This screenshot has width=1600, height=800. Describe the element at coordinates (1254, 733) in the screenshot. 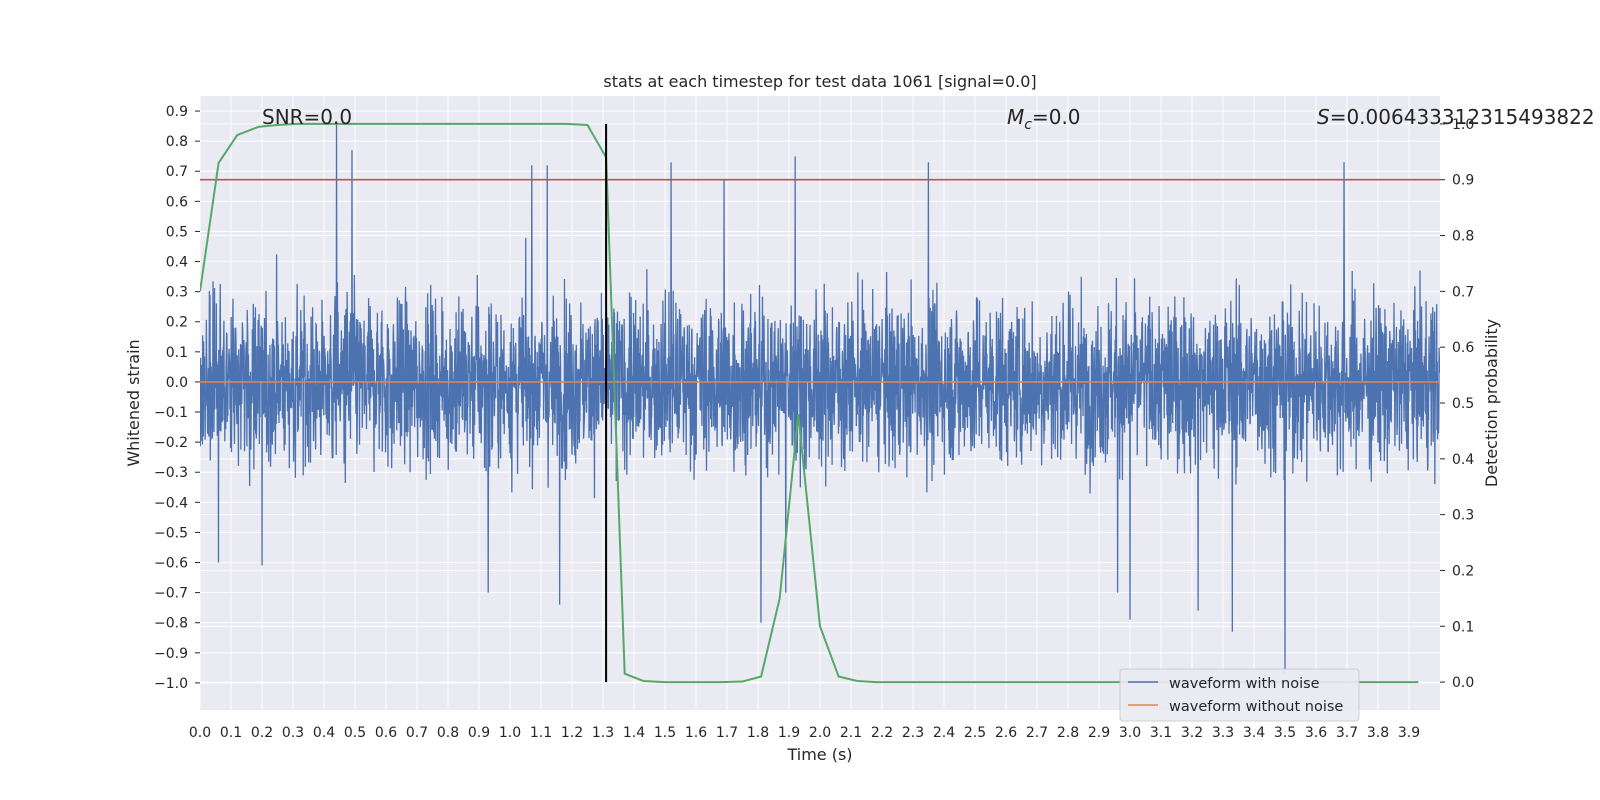

I see `x-tick-label: 3.4` at that location.